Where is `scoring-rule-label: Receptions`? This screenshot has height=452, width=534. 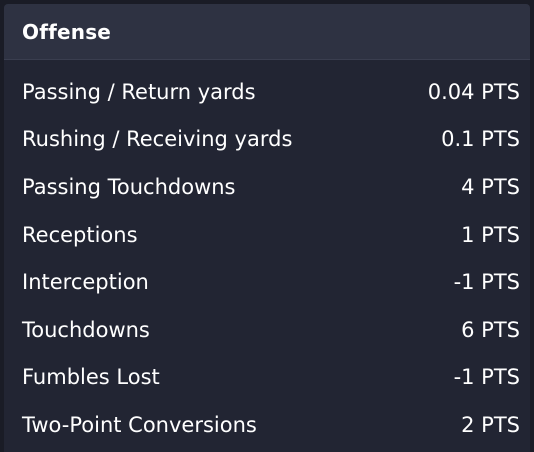 scoring-rule-label: Receptions is located at coordinates (80, 234).